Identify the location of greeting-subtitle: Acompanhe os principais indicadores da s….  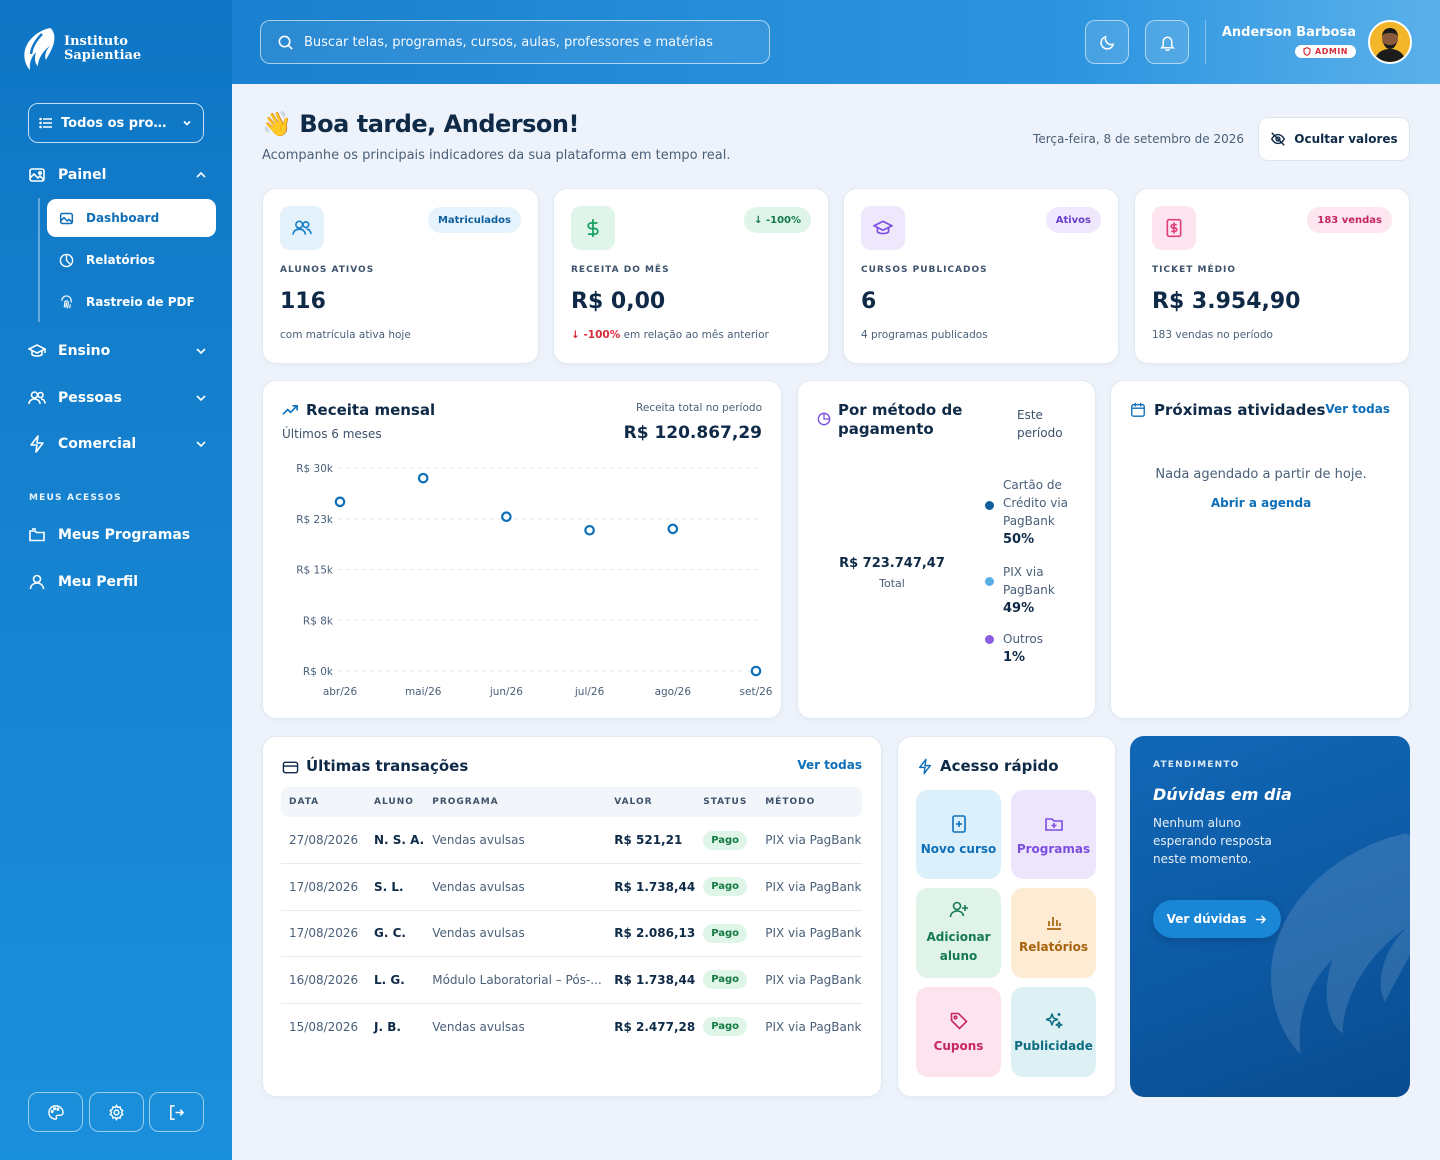
(496, 155).